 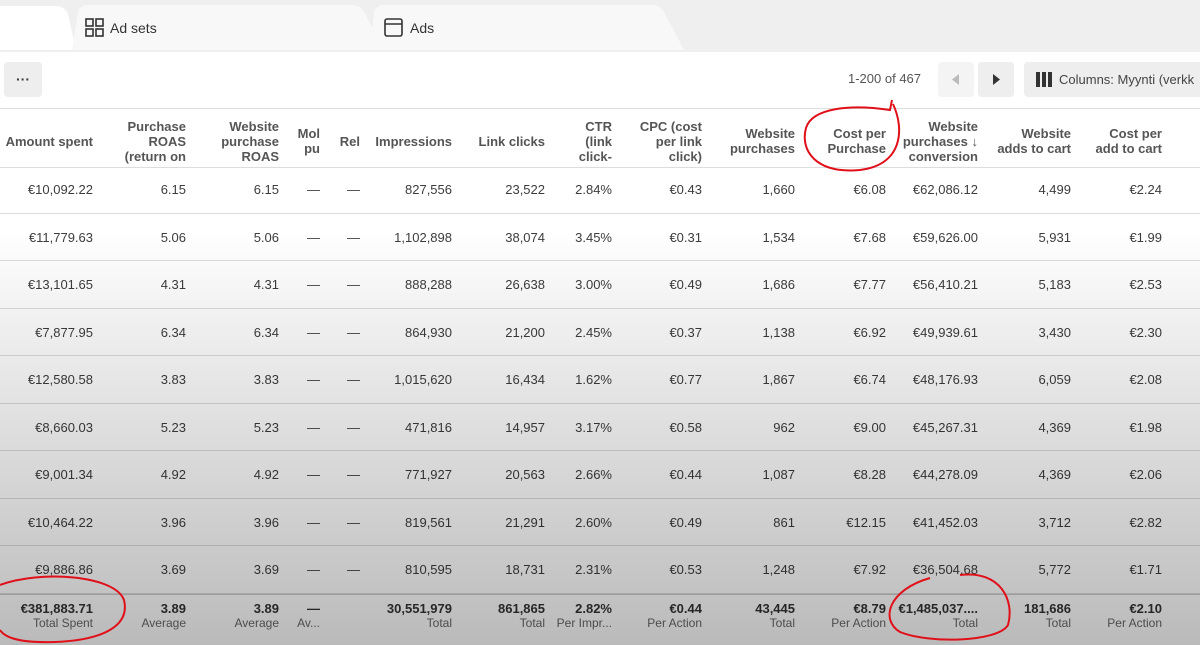 I want to click on footer-value: 861,865, so click(x=521, y=608).